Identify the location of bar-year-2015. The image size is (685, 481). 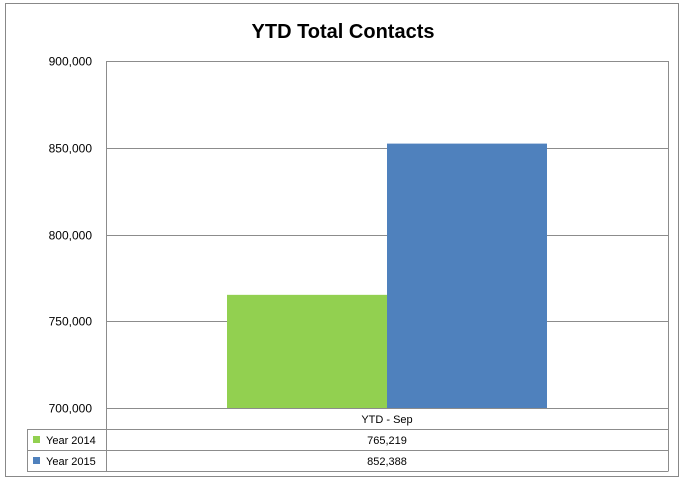
(467, 276).